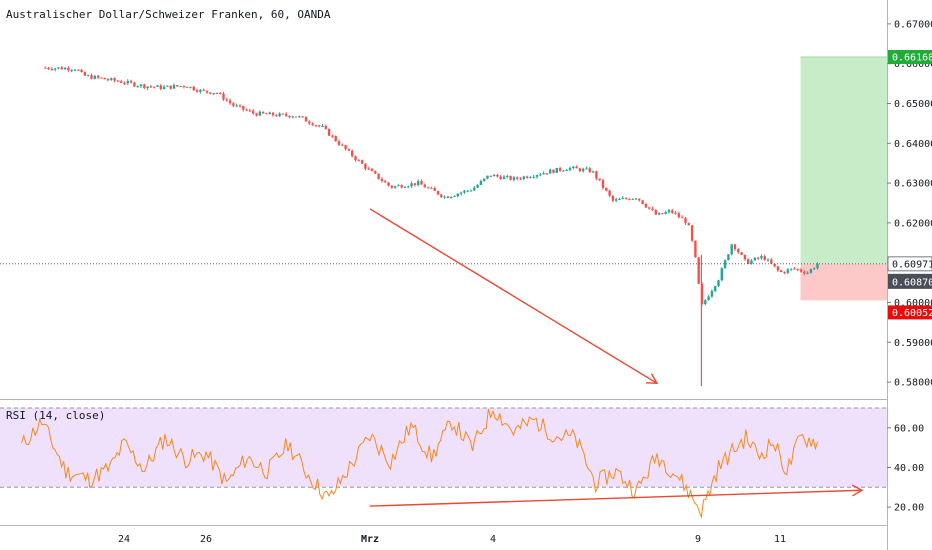 Image resolution: width=932 pixels, height=550 pixels. I want to click on time-tick-label: 26, so click(206, 539).